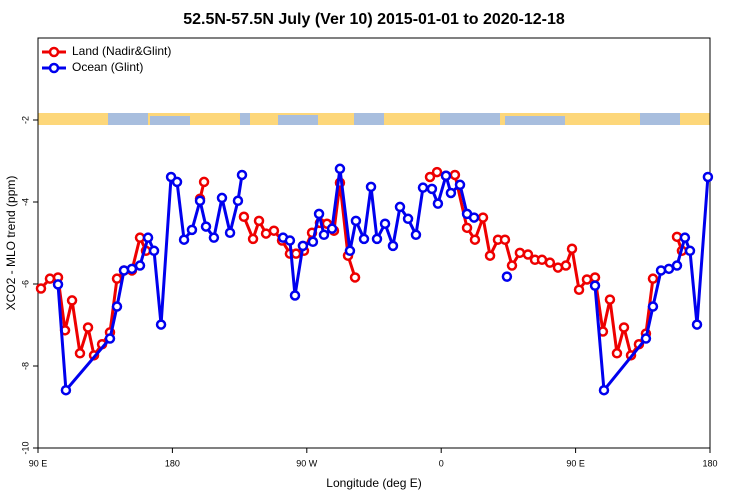 The height and width of the screenshot is (500, 750). I want to click on y-axis-label: XCO2 - MLO trend (ppm), so click(11, 243).